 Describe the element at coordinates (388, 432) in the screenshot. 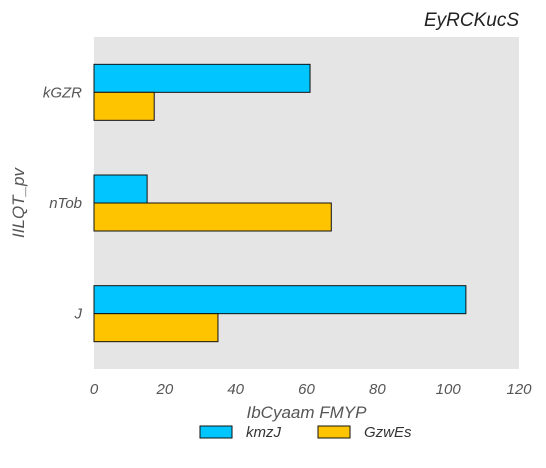

I see `legend-label-gzwes: GzwEs` at that location.